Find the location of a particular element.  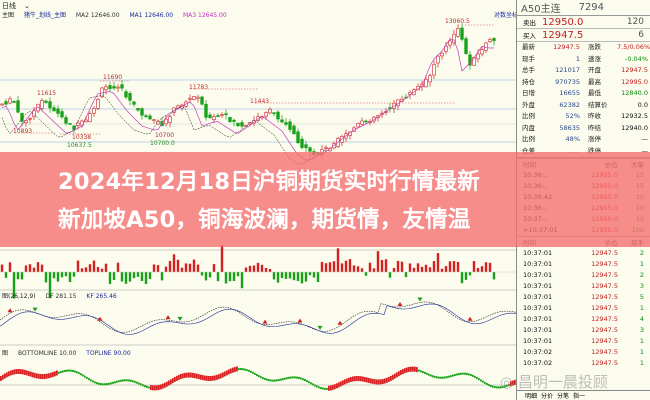

dif-line is located at coordinates (258, 317).